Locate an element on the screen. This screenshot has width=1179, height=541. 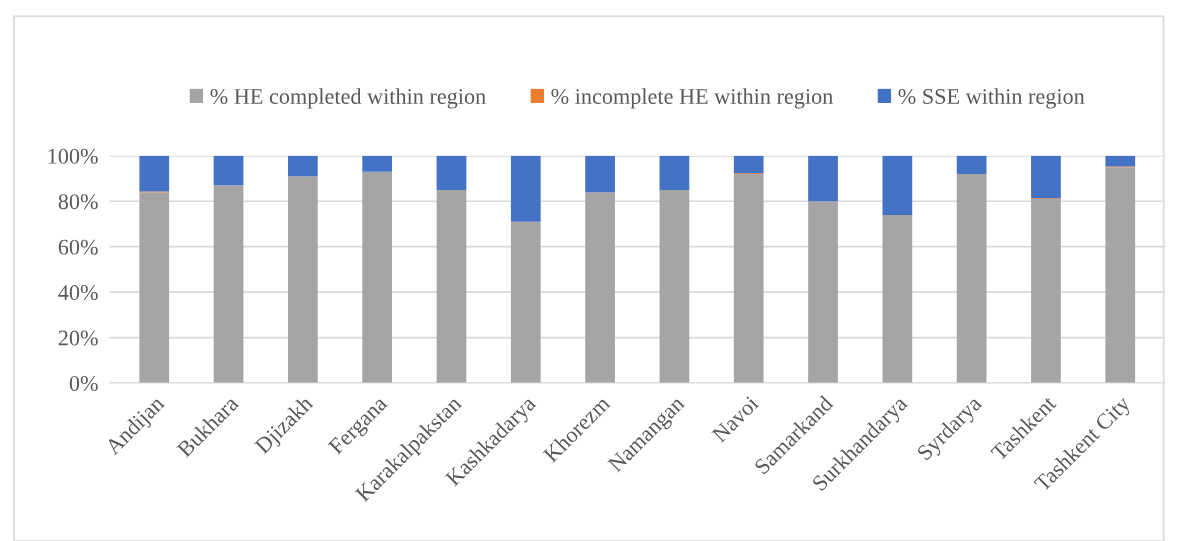
y-tick-label: 100% is located at coordinates (73, 156).